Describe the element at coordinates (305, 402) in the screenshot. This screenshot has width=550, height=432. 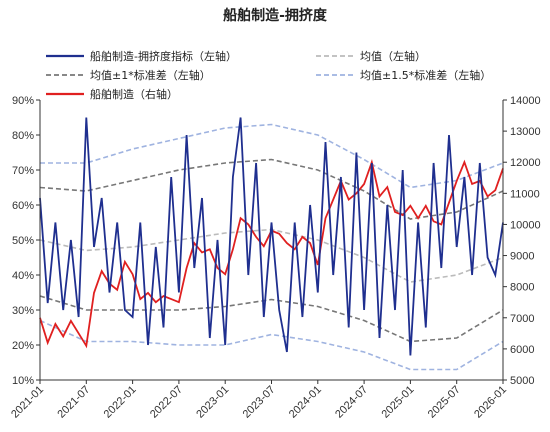
I see `x-tick-label: 2024-01` at that location.